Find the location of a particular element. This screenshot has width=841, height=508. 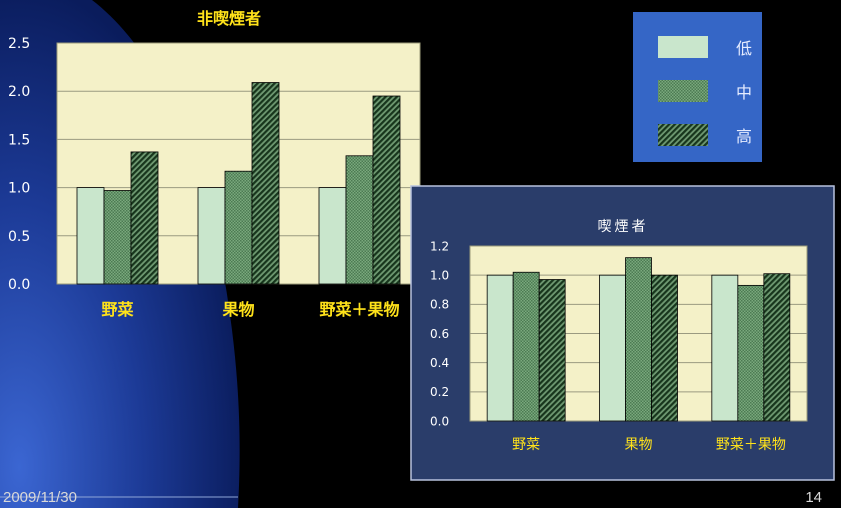

y-tick-label: 1.2 is located at coordinates (439, 246).